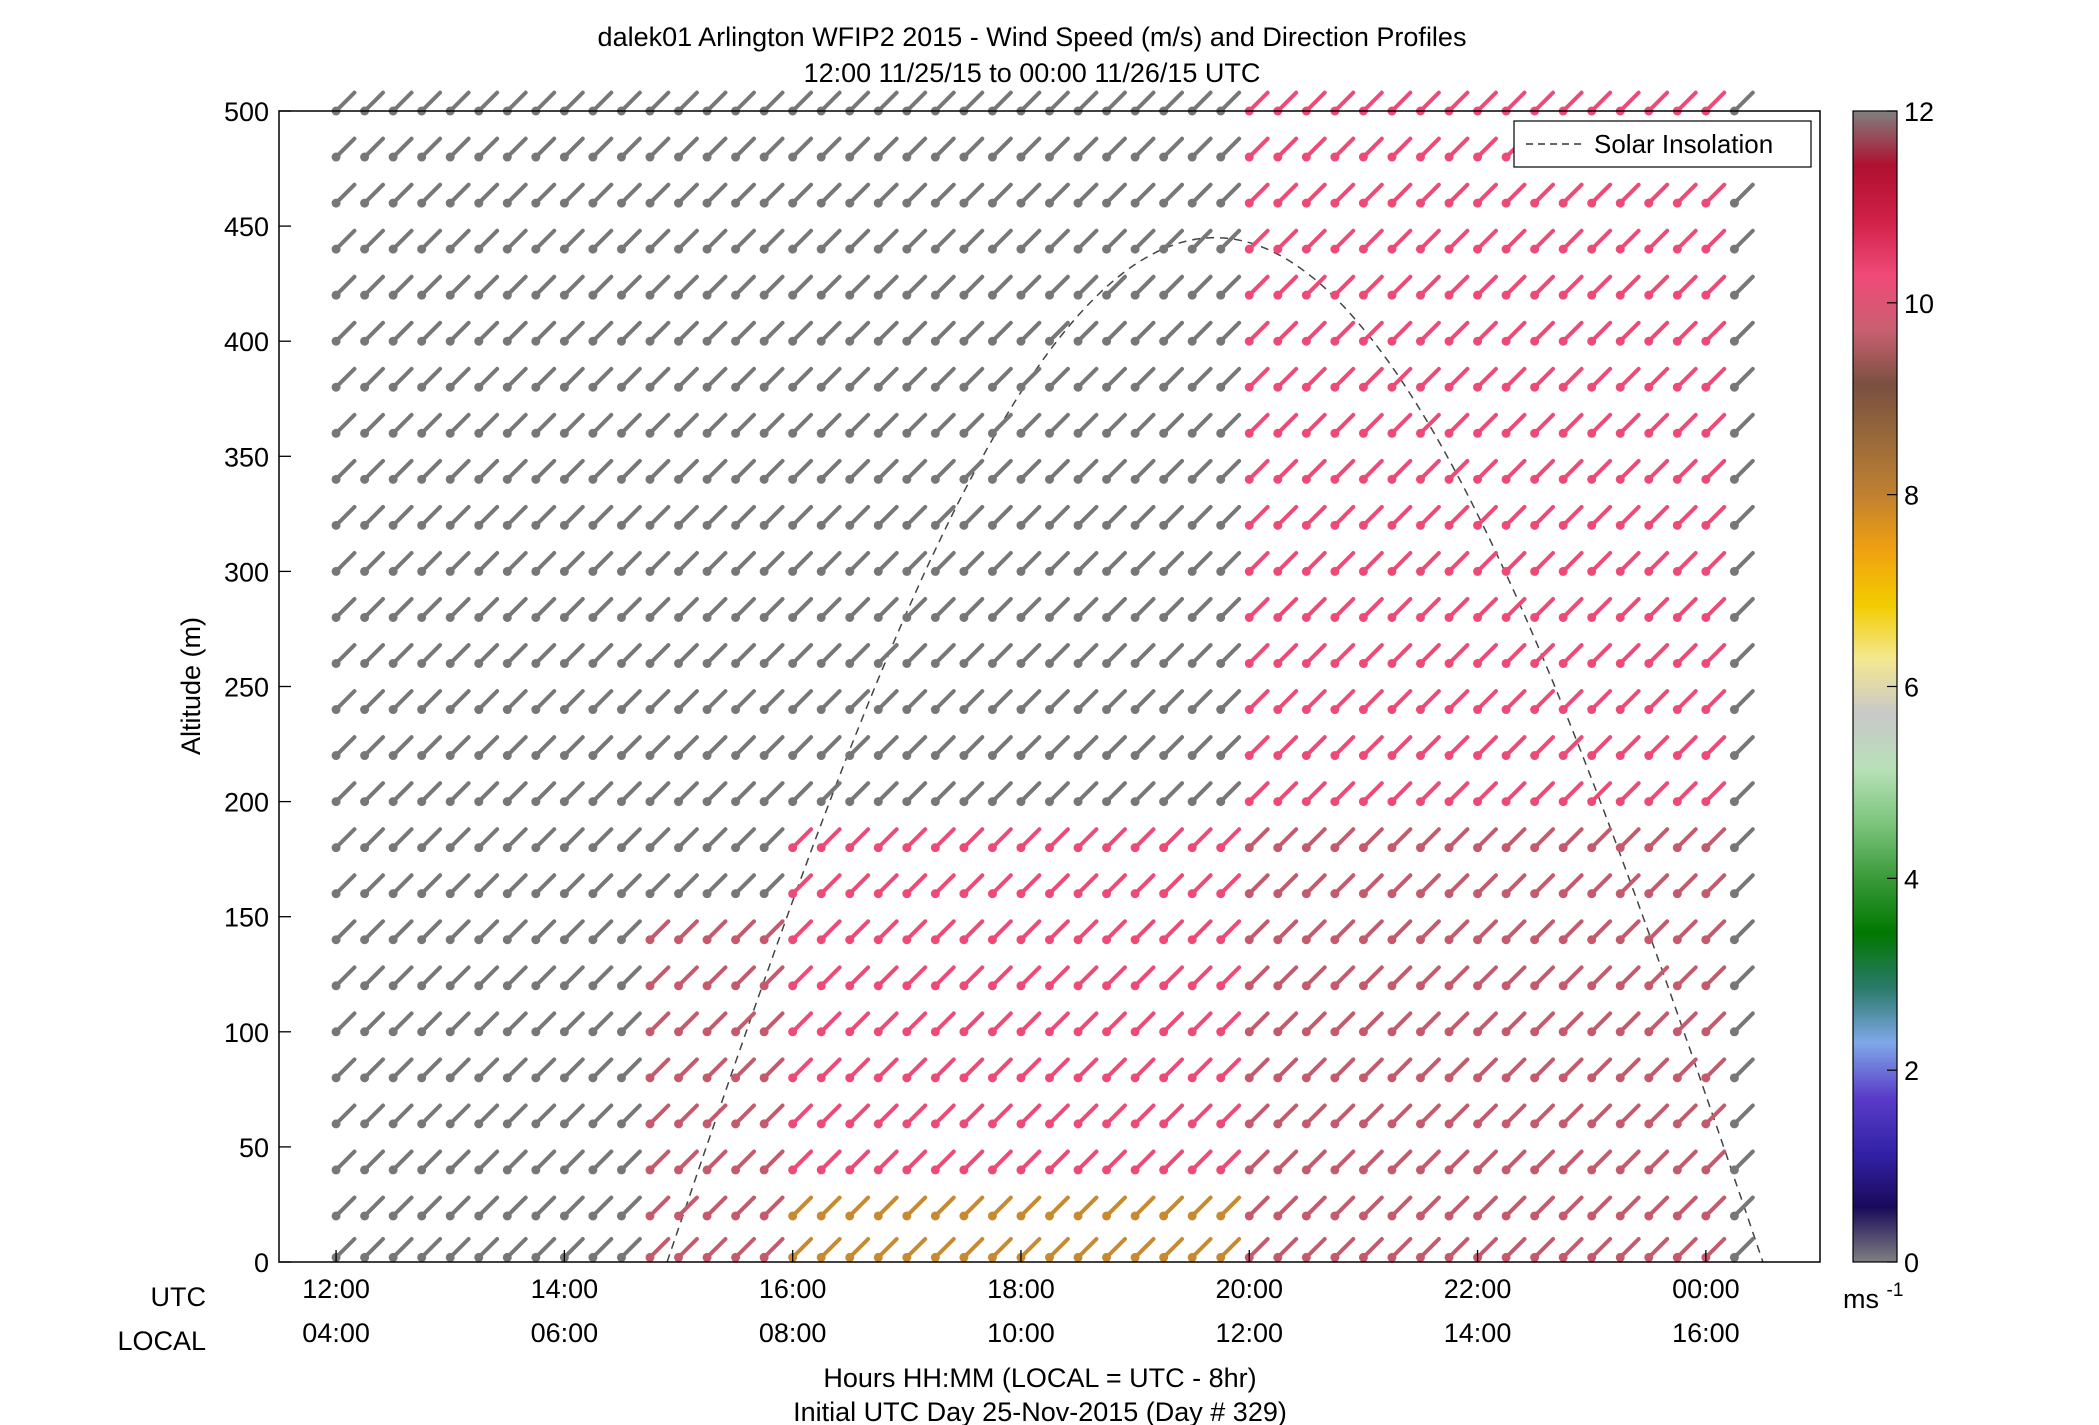  What do you see at coordinates (246, 457) in the screenshot?
I see `y-tick-label: 350` at bounding box center [246, 457].